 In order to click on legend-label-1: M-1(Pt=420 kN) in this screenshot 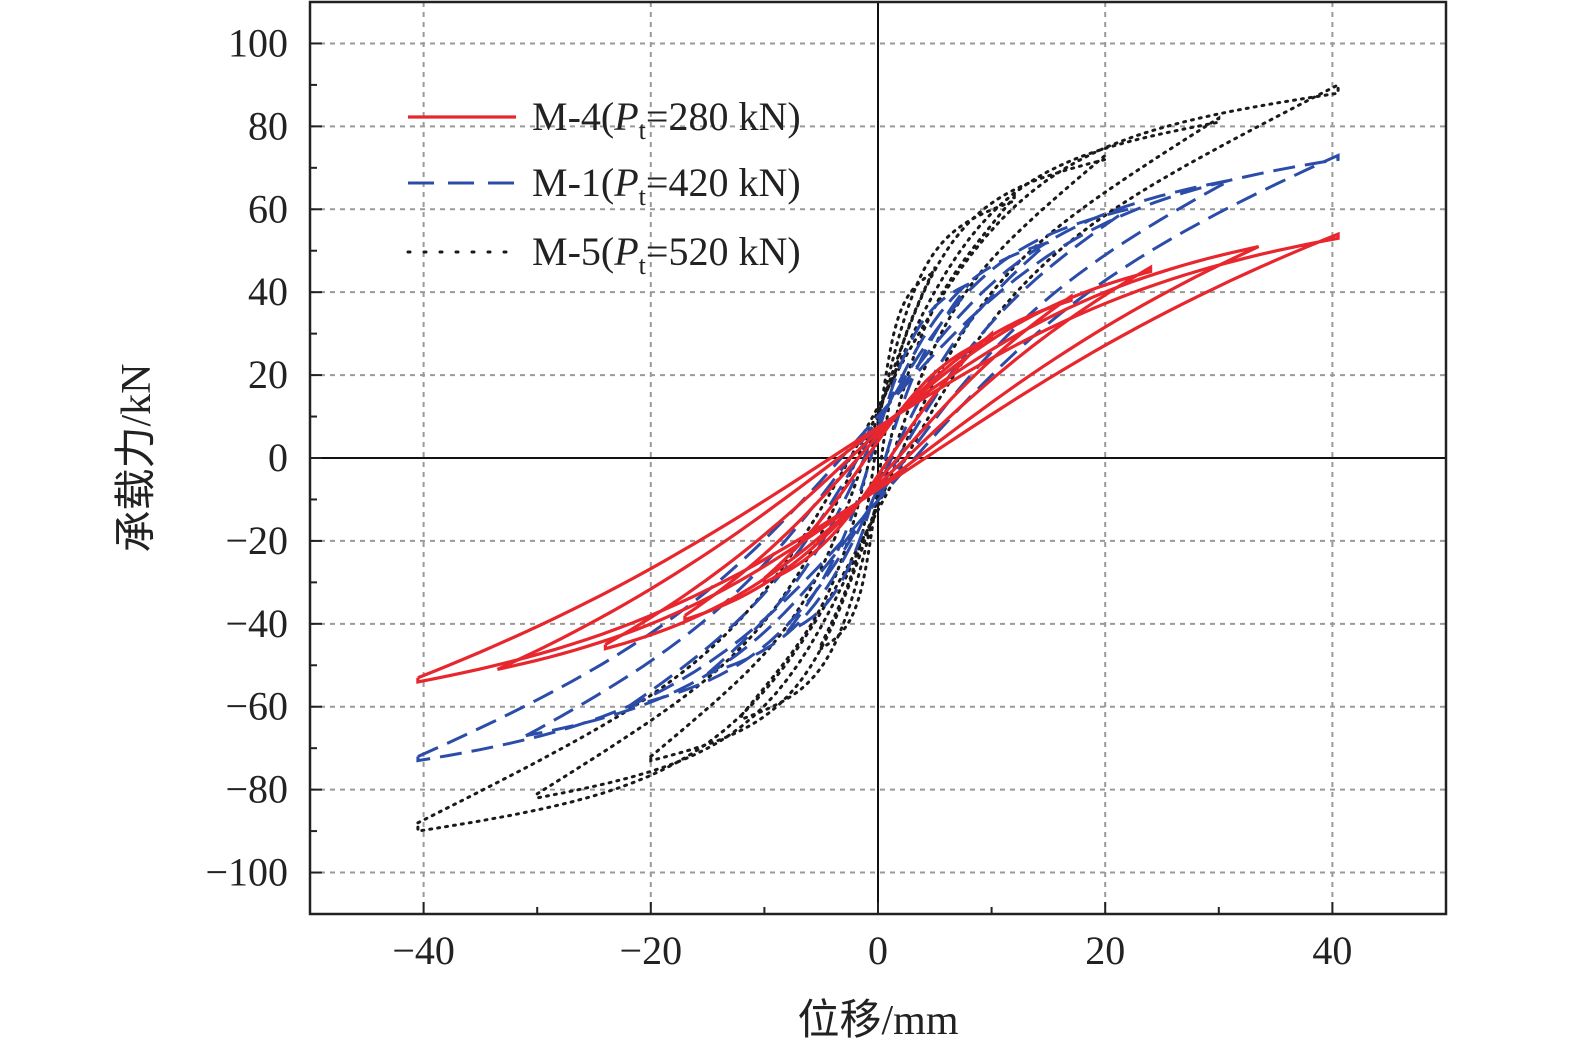, I will do `click(666, 185)`.